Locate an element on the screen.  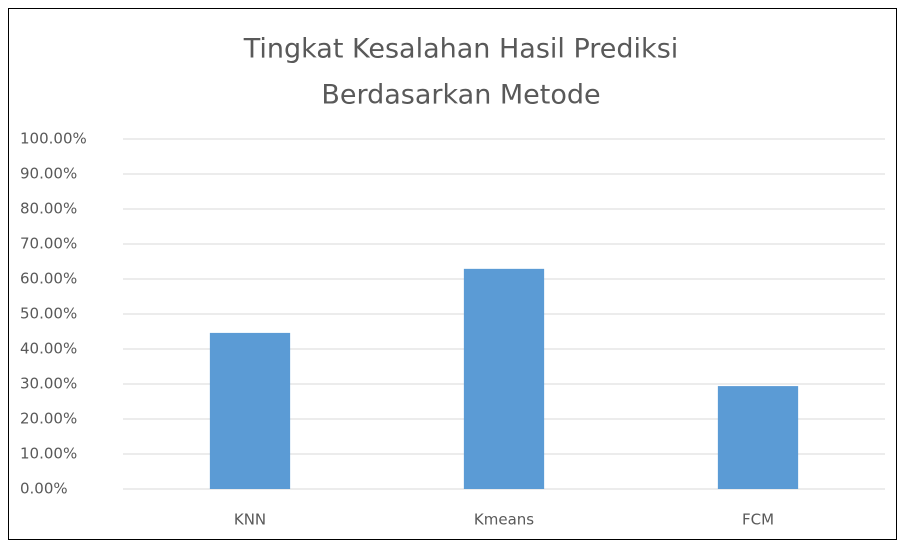
y-tick-label: 60.00% is located at coordinates (48, 279).